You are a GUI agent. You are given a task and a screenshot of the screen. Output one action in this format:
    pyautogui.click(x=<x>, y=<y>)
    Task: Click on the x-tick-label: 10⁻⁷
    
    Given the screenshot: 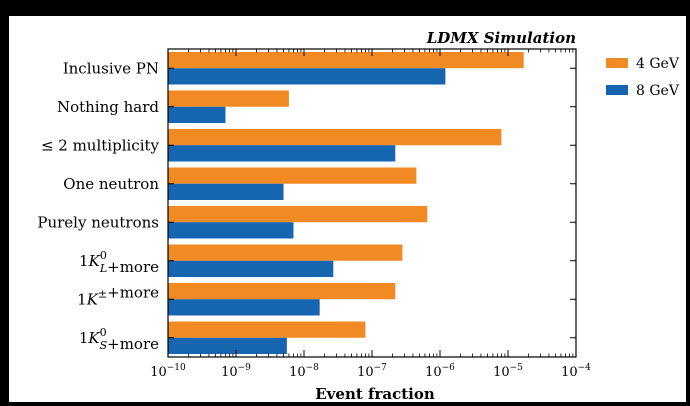 What is the action you would take?
    pyautogui.click(x=372, y=371)
    